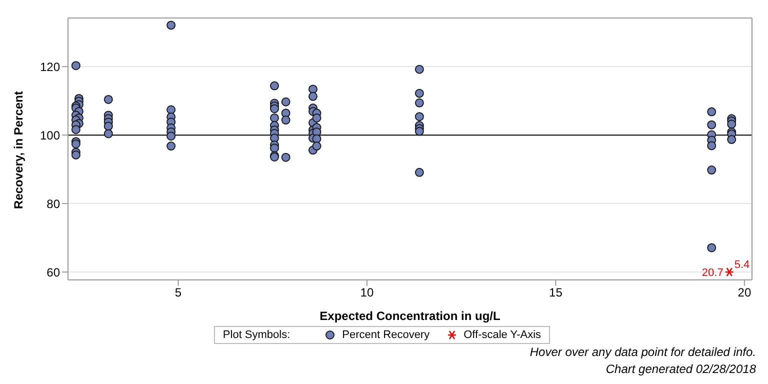 This screenshot has height=384, width=768. I want to click on x-tick-label: 20, so click(745, 292).